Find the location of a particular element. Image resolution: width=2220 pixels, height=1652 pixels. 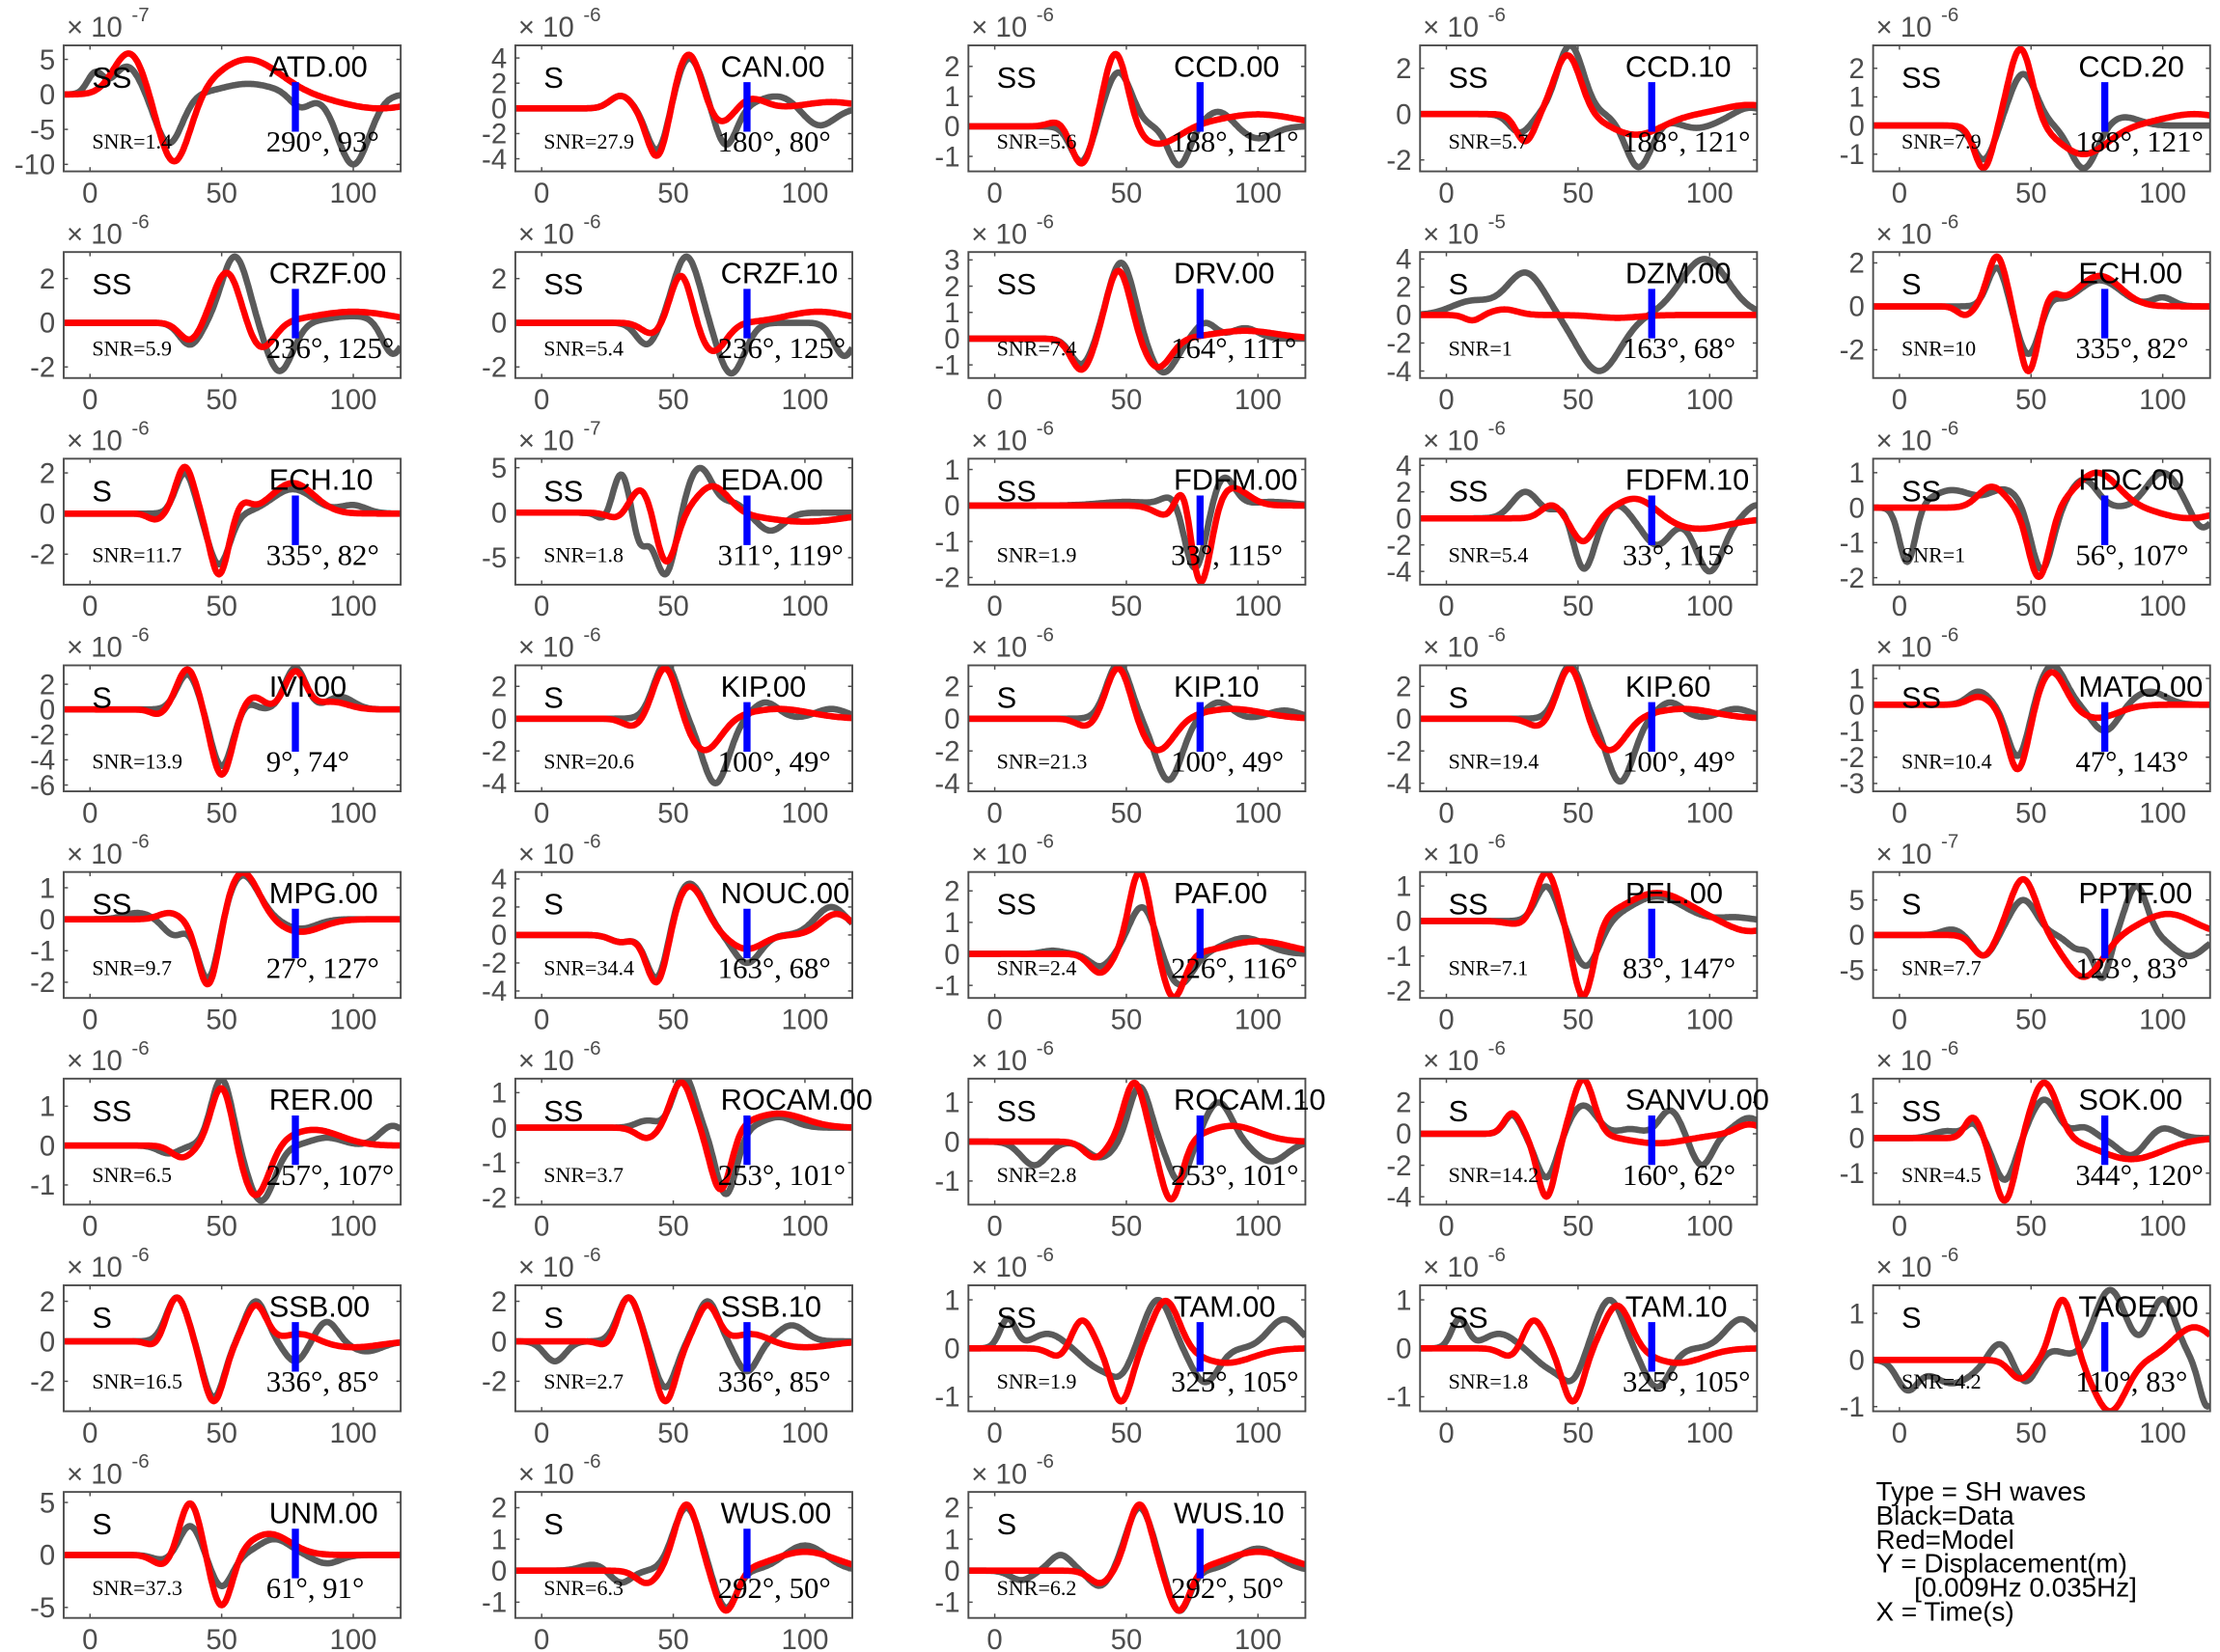

station-label: WUS.00 is located at coordinates (776, 1512).